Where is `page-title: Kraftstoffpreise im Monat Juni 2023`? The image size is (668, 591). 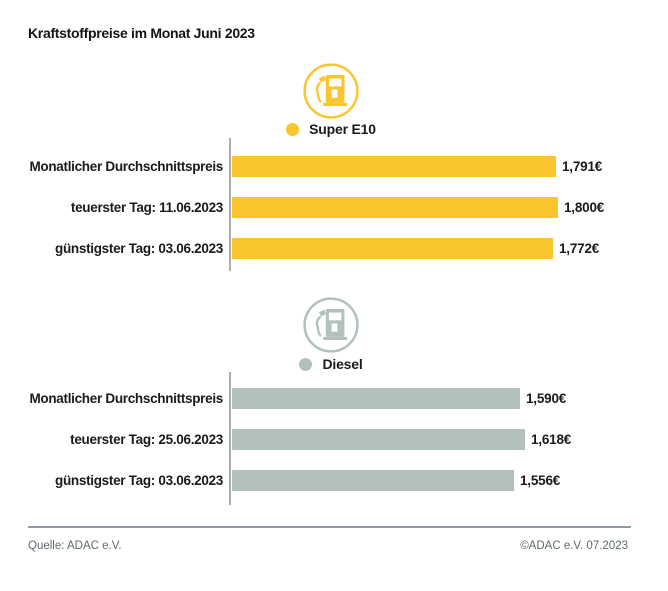 page-title: Kraftstoffpreise im Monat Juni 2023 is located at coordinates (141, 33).